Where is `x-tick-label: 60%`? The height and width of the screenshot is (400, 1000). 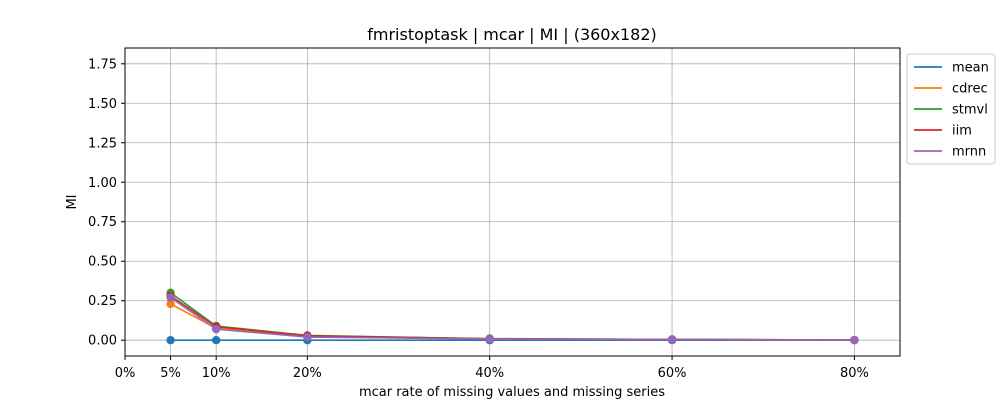
x-tick-label: 60% is located at coordinates (672, 373).